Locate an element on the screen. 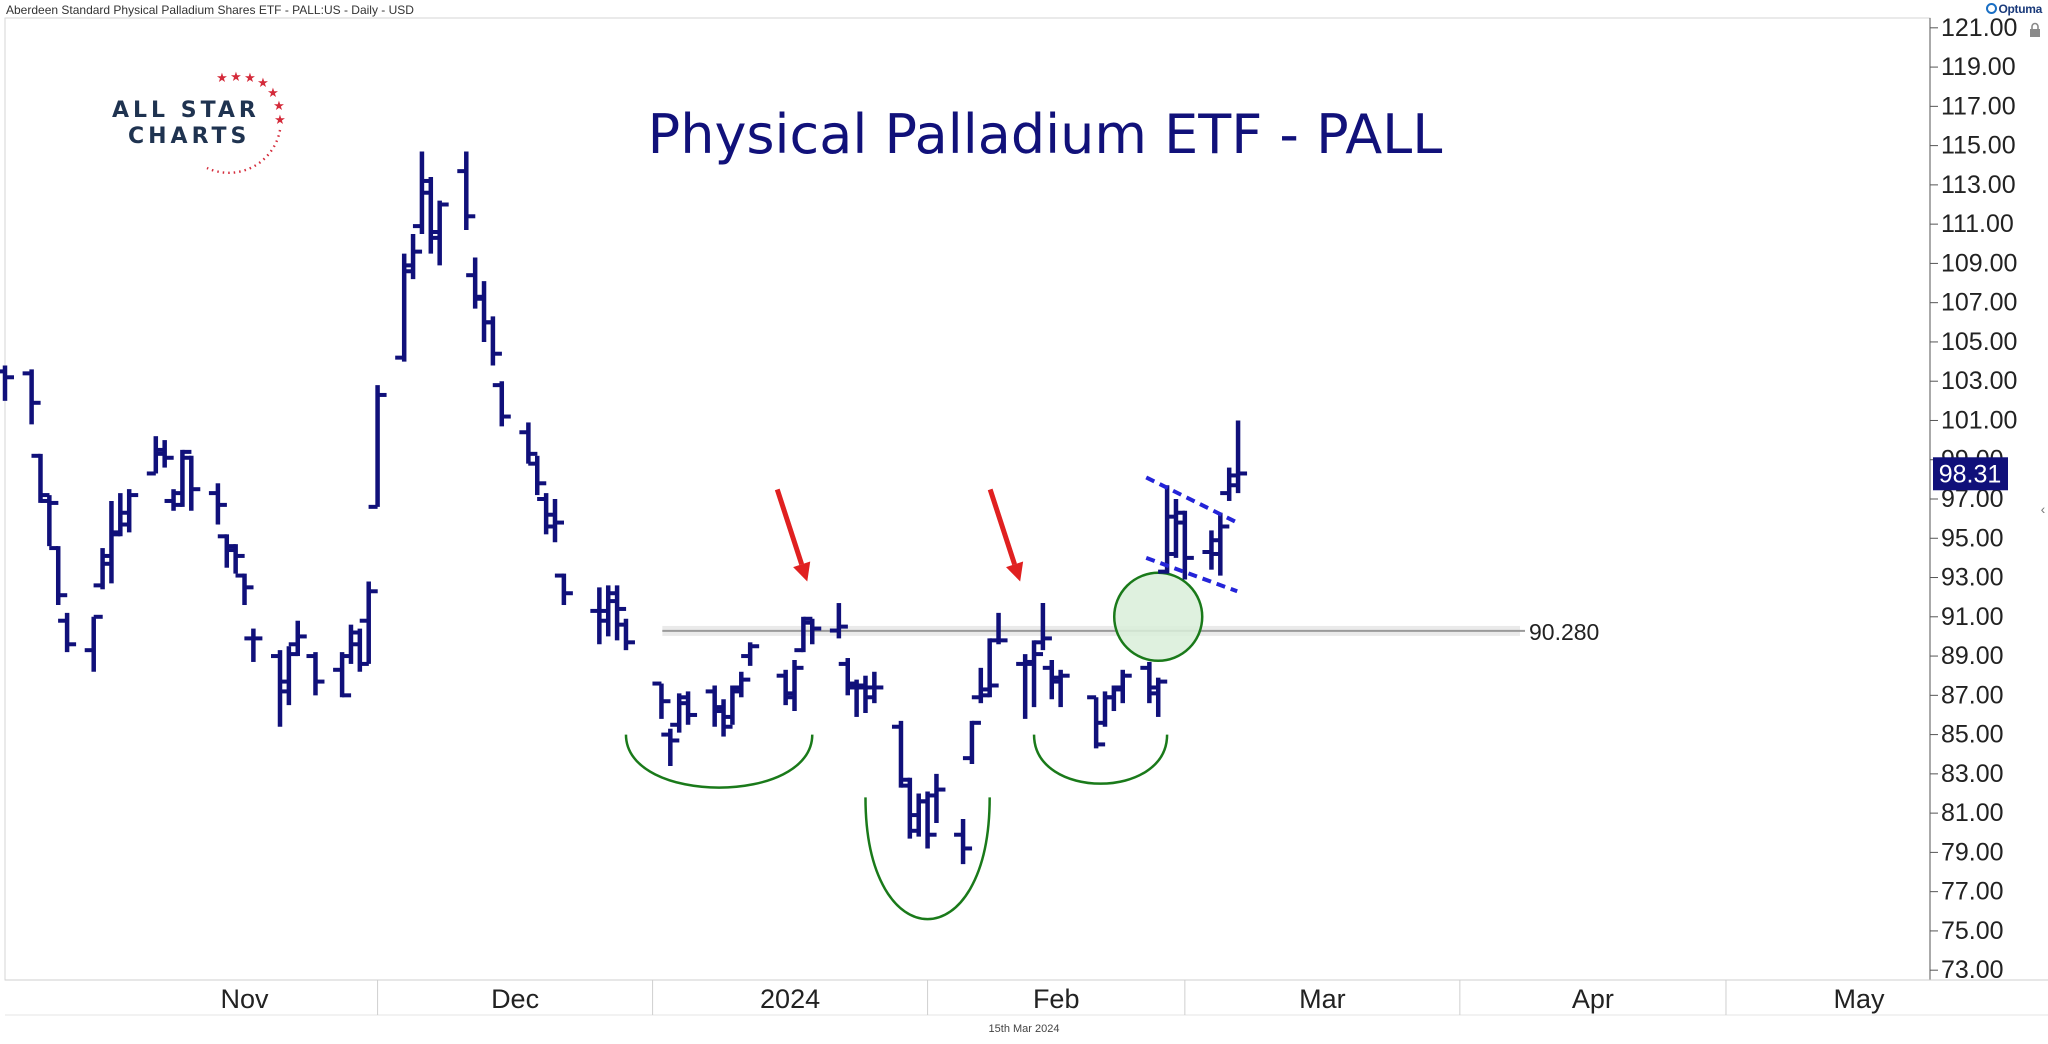  arrows-group is located at coordinates (899, 535).